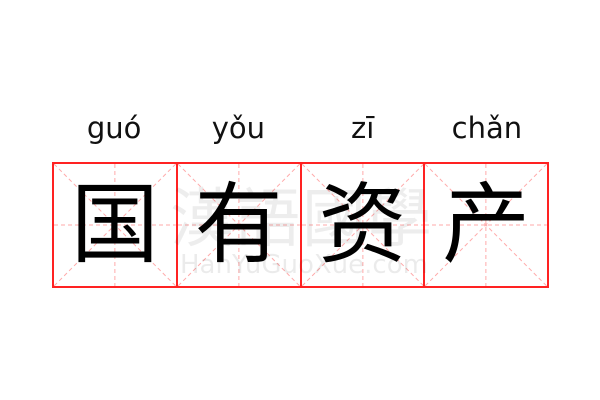 The image size is (600, 400). I want to click on character-cell: 产, so click(486, 225).